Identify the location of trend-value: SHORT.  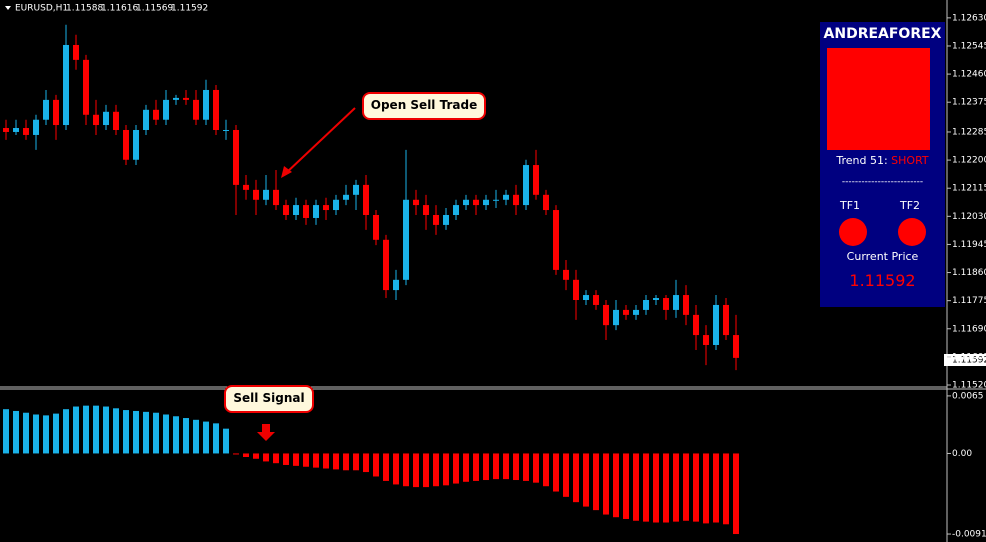
(910, 160).